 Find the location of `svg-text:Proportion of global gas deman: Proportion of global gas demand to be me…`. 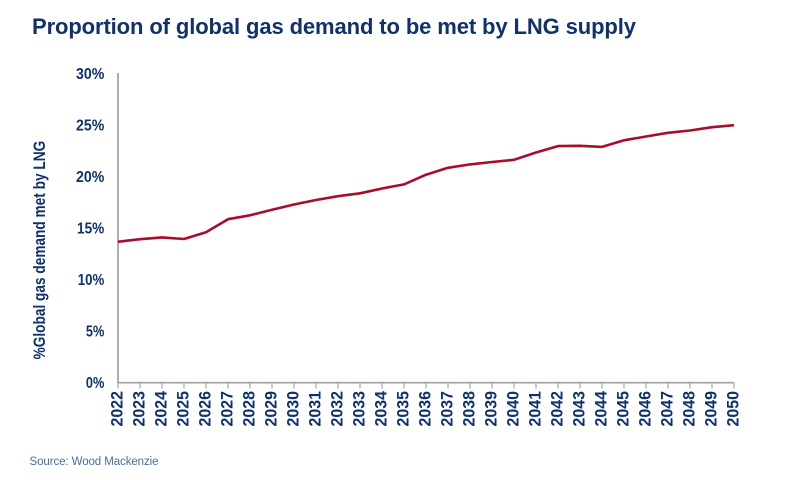

svg-text:Proportion of global gas deman: Proportion of global gas demand to be me… is located at coordinates (334, 26).